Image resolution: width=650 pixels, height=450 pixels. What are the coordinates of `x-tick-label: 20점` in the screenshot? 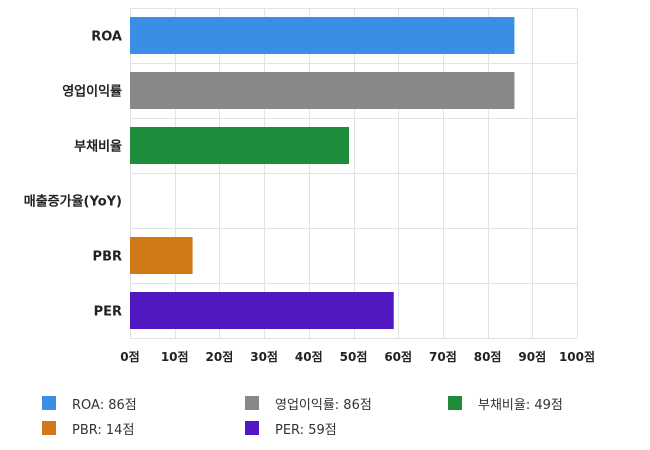 It's located at (220, 356).